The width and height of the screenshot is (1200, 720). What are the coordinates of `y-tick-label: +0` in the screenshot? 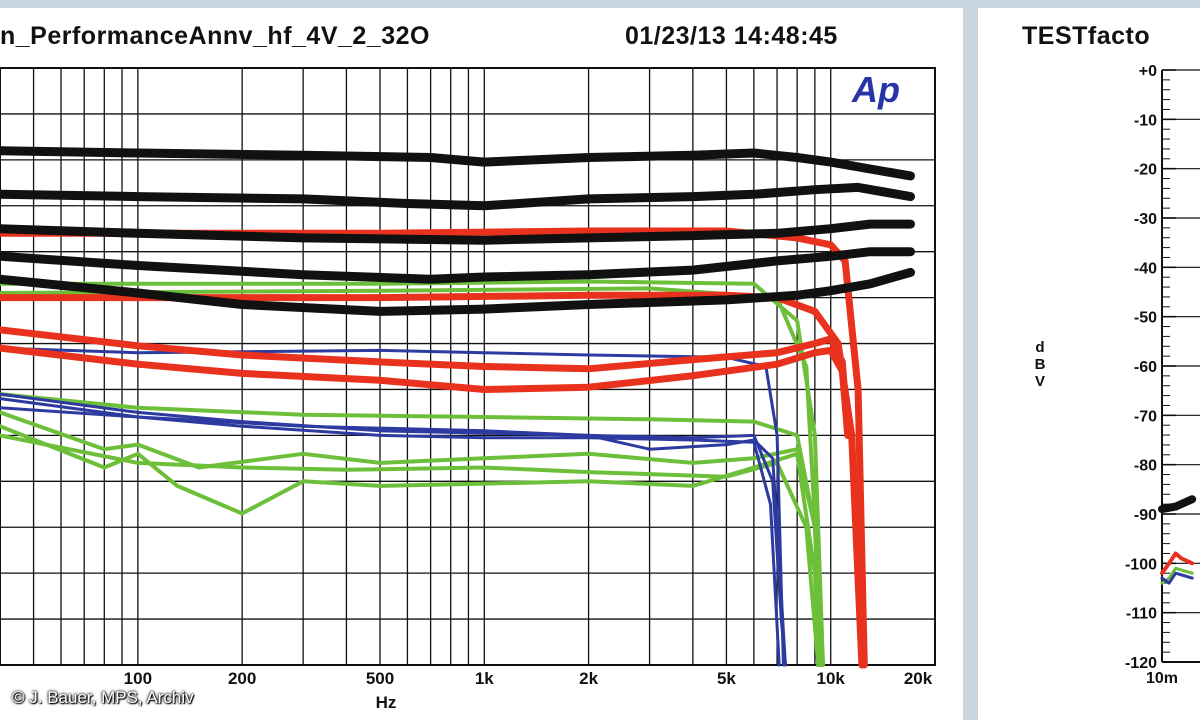 It's located at (1148, 71).